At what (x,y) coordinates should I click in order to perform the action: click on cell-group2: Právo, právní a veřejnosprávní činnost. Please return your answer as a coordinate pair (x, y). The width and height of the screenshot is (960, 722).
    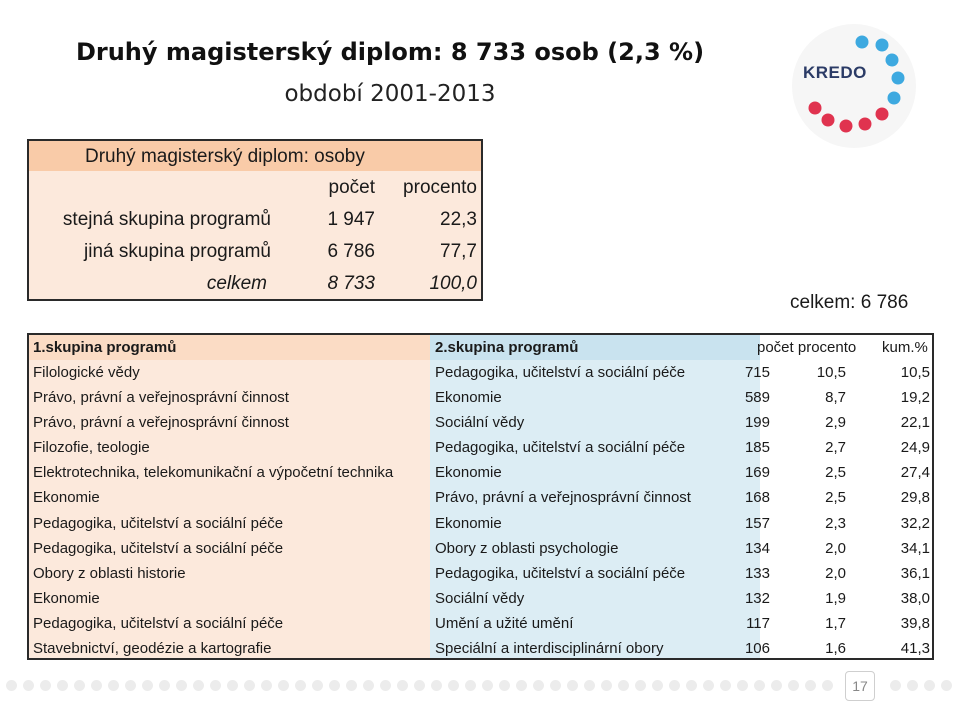
    Looking at the image, I should click on (563, 498).